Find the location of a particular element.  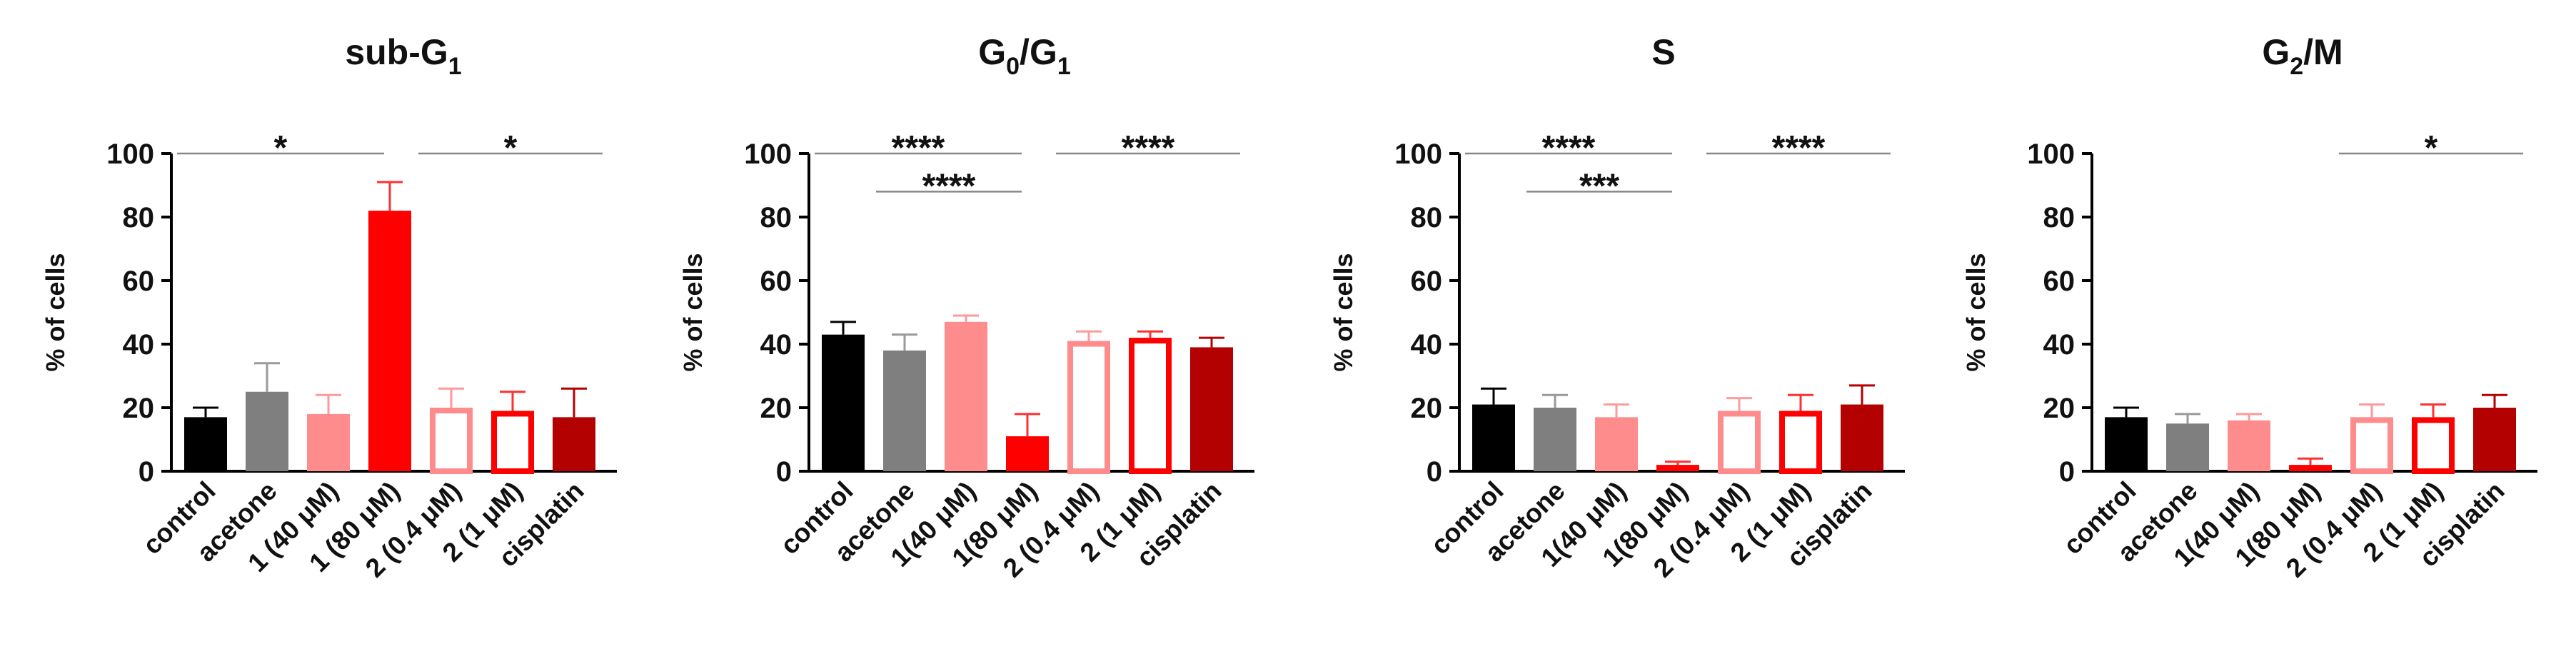

chart-title-subscript: 1 is located at coordinates (455, 66).